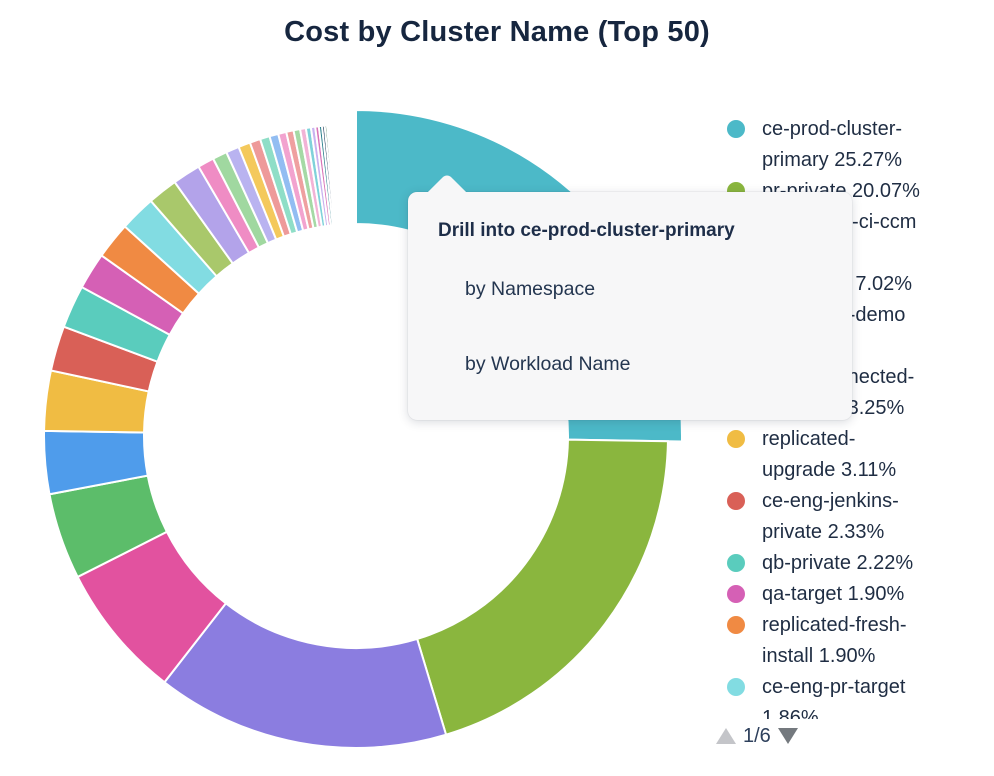  Describe the element at coordinates (542, 587) in the screenshot. I see `pie-slice-pr-private` at that location.